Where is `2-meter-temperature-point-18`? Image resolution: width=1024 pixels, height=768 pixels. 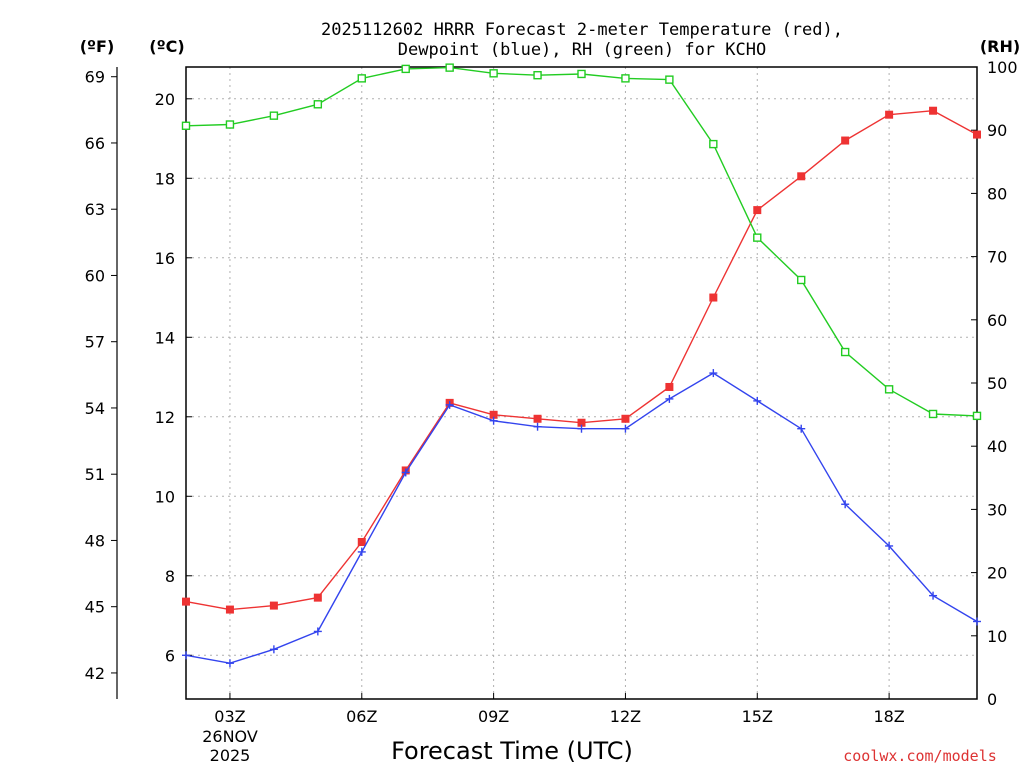
2-meter-temperature-point-18 is located at coordinates (977, 134).